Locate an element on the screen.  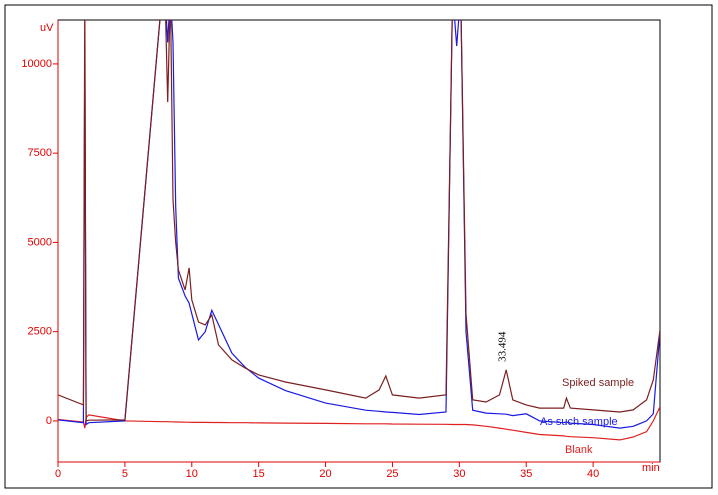
x-axis-label: min is located at coordinates (651, 468).